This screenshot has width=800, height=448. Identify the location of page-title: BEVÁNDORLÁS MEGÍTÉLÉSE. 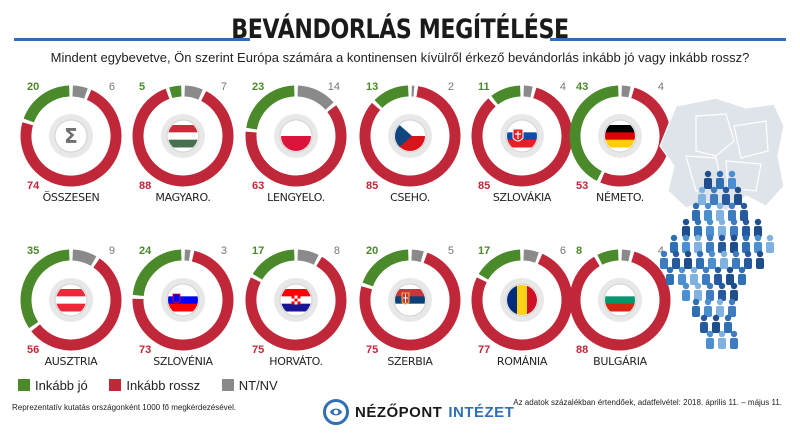
(400, 29).